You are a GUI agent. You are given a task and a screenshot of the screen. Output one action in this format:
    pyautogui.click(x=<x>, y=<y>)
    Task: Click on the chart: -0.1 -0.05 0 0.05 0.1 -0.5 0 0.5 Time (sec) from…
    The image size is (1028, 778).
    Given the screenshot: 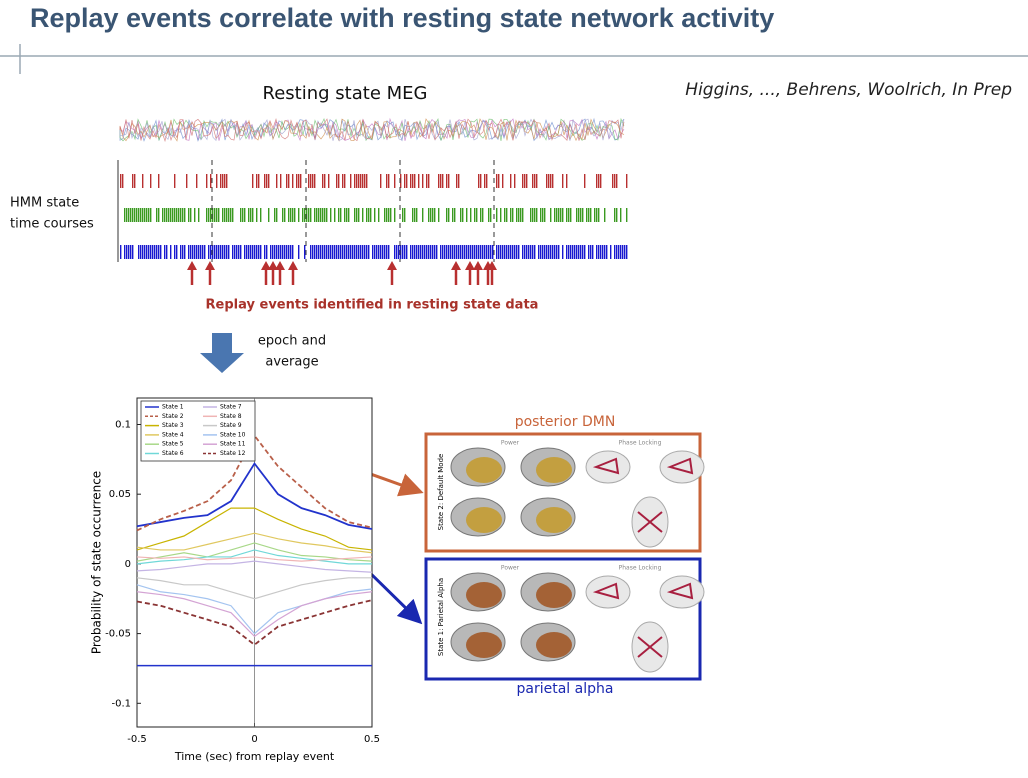 What is the action you would take?
    pyautogui.click(x=235, y=580)
    